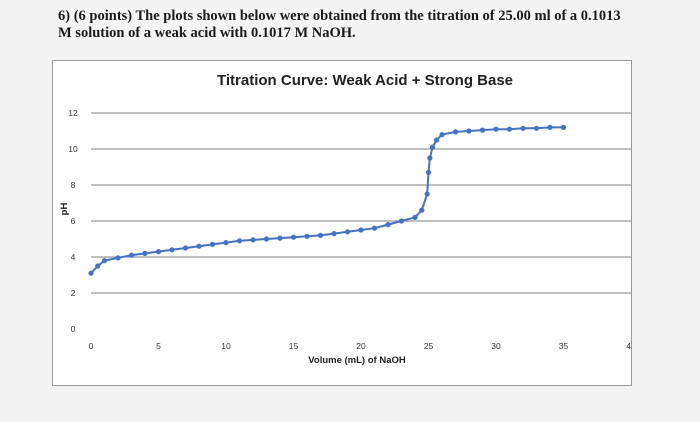  I want to click on y-axis-label: pH, so click(64, 209).